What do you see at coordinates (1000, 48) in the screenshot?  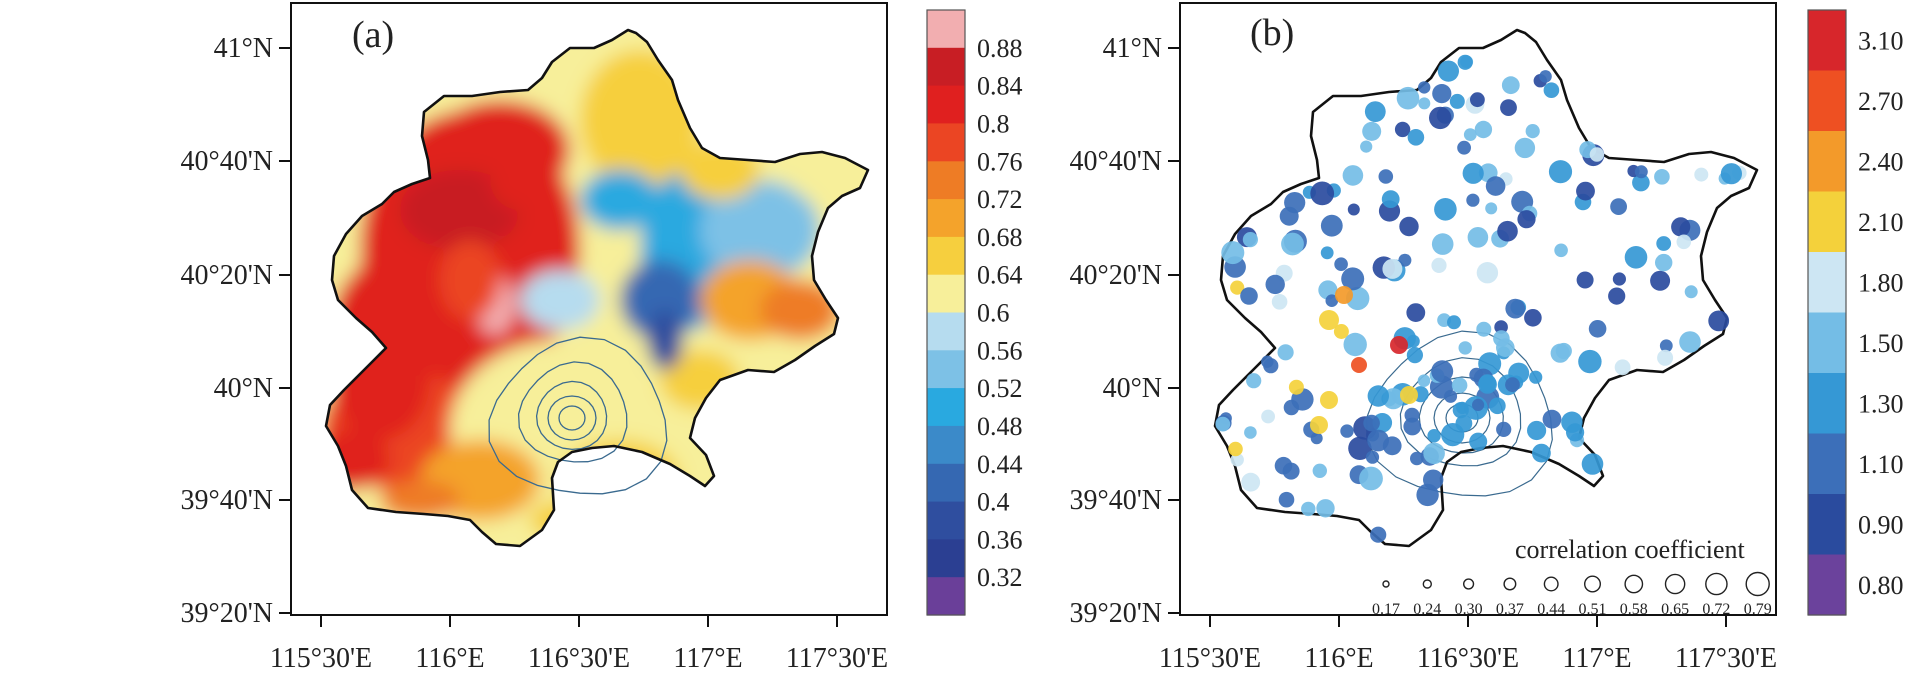 I see `colorbar-label: 0.88` at bounding box center [1000, 48].